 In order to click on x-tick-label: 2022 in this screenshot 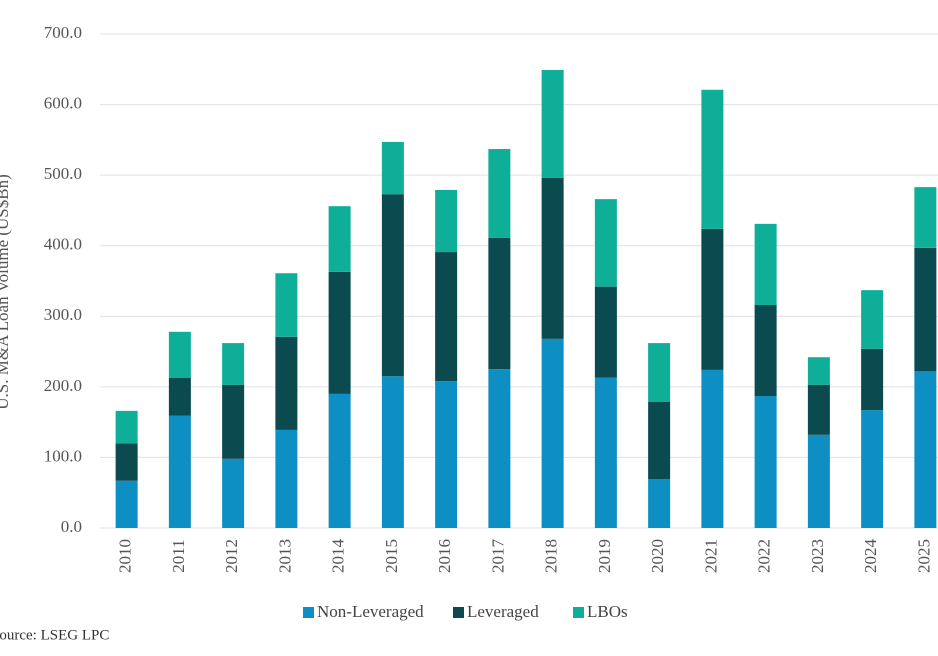, I will do `click(764, 556)`.